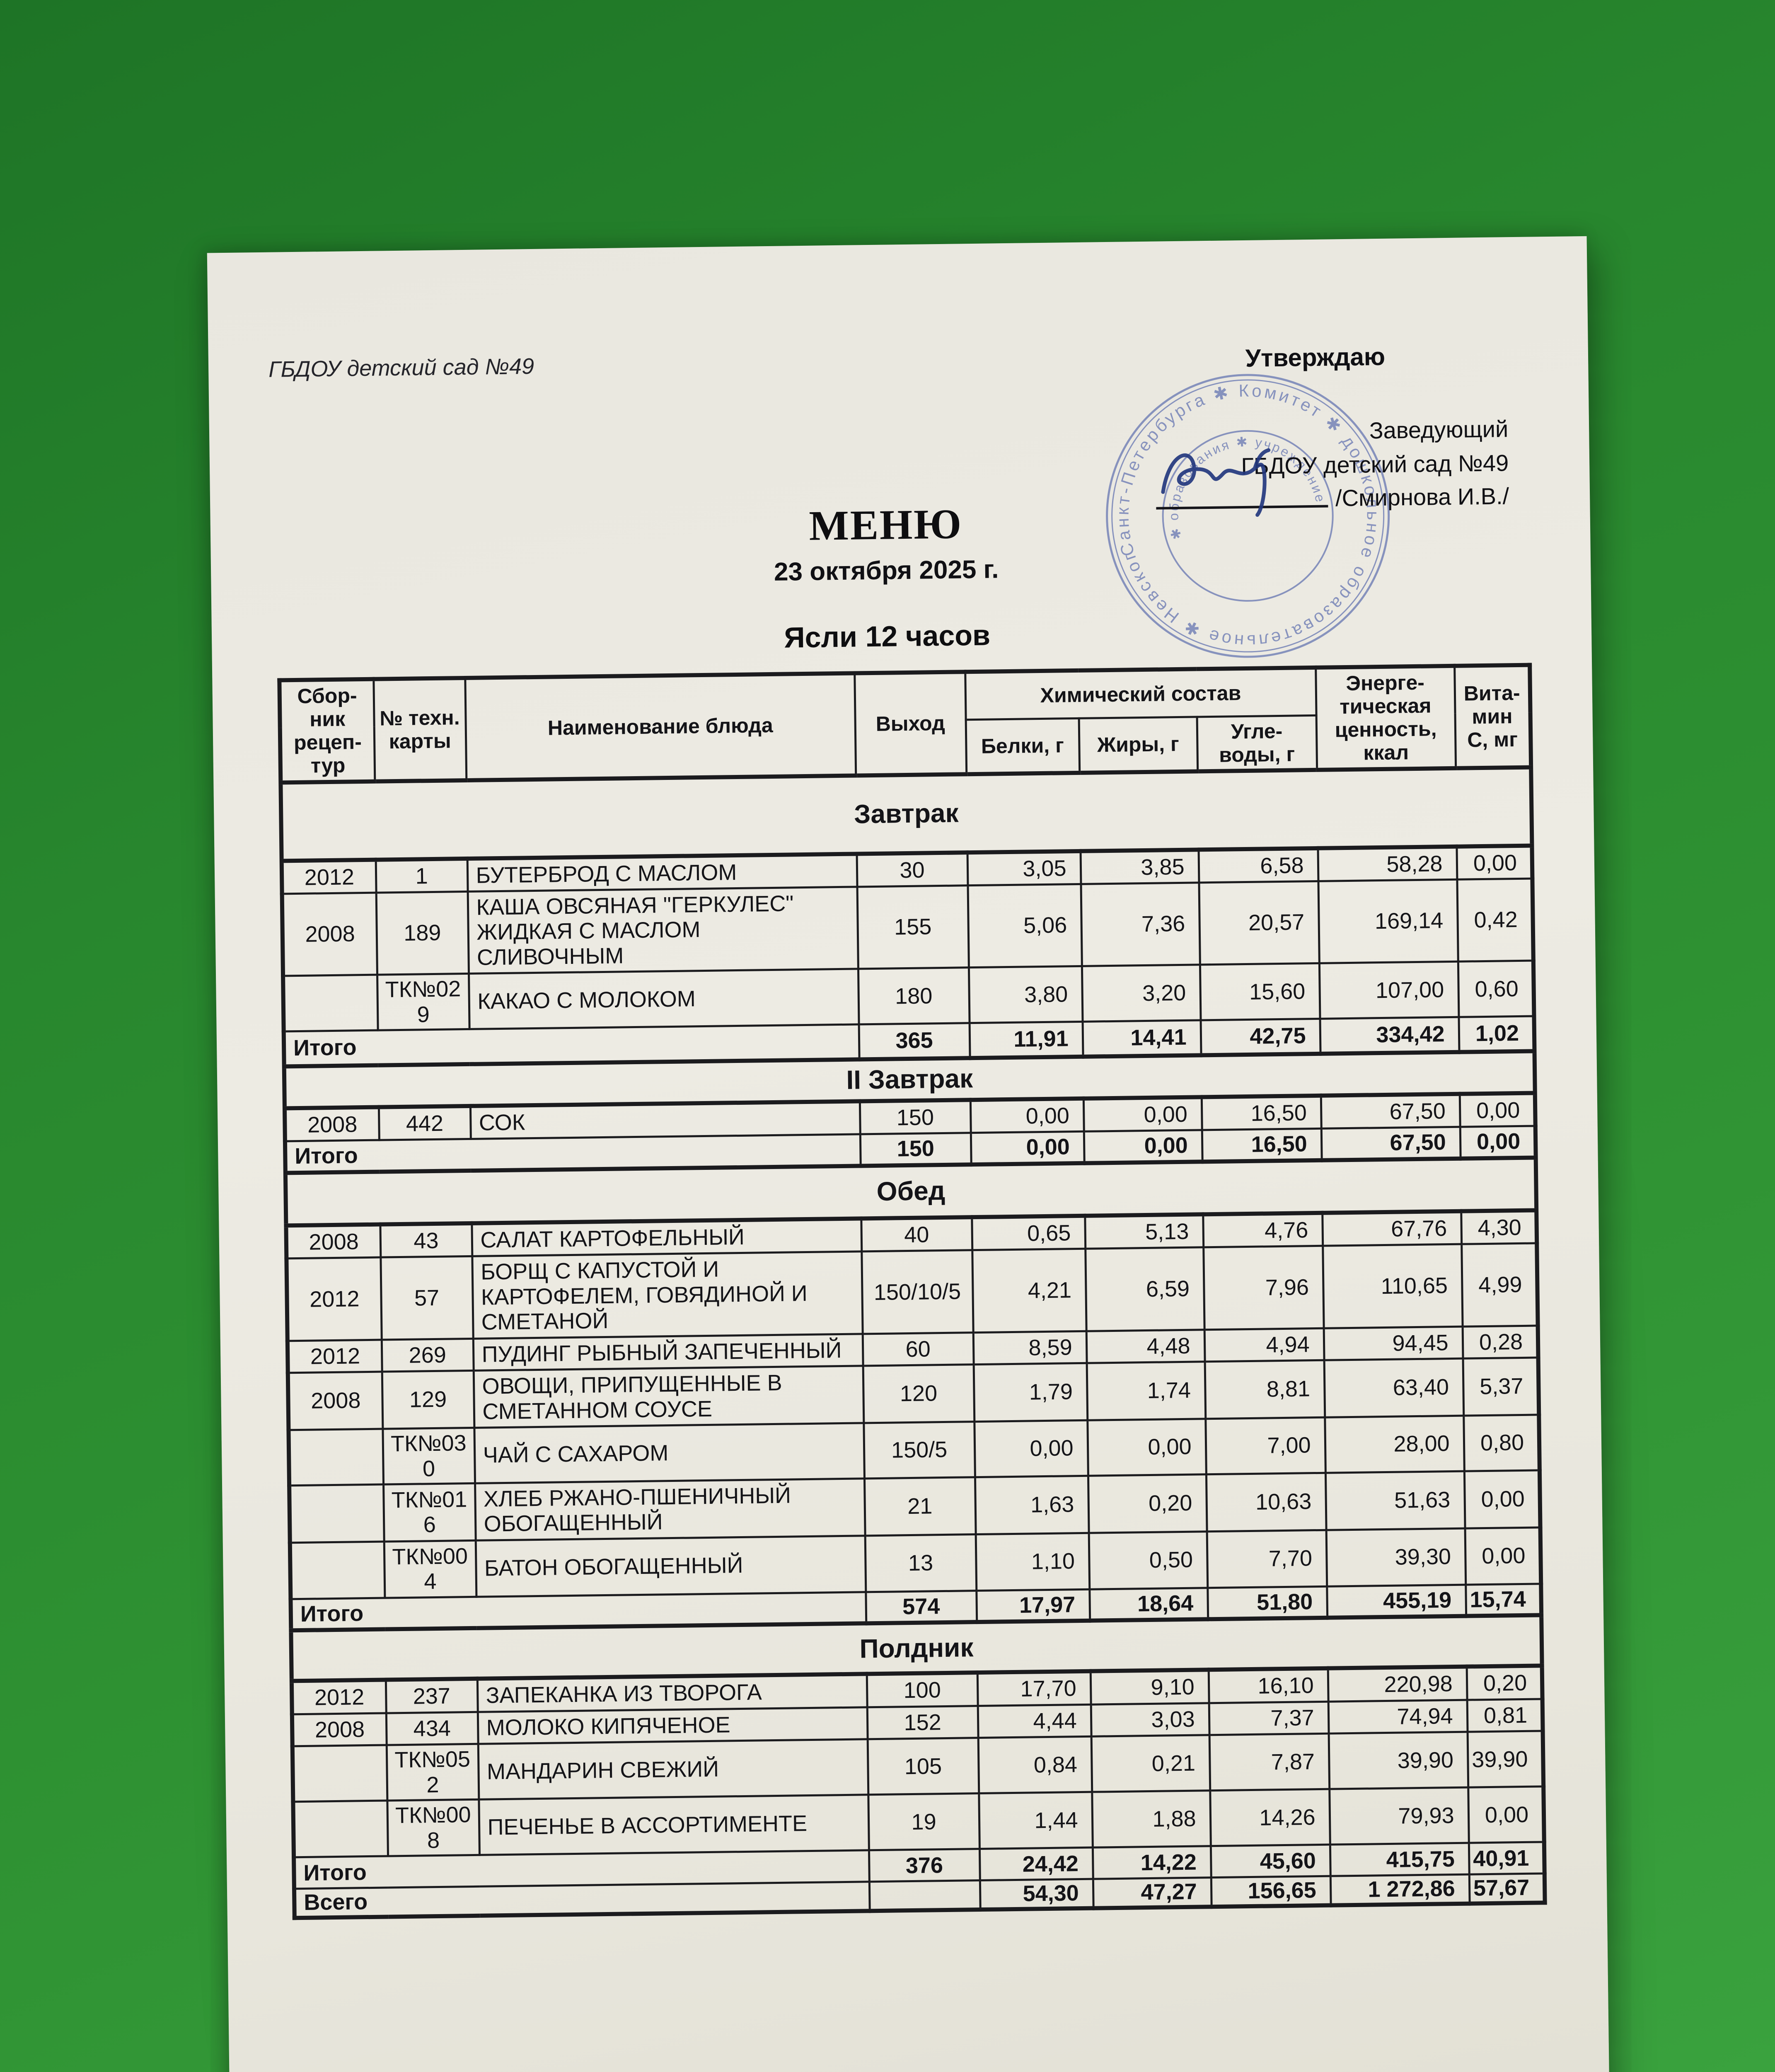 Image resolution: width=1775 pixels, height=2072 pixels. Describe the element at coordinates (1499, 1227) in the screenshot. I see `cell-vitamin-c: 4,30` at that location.